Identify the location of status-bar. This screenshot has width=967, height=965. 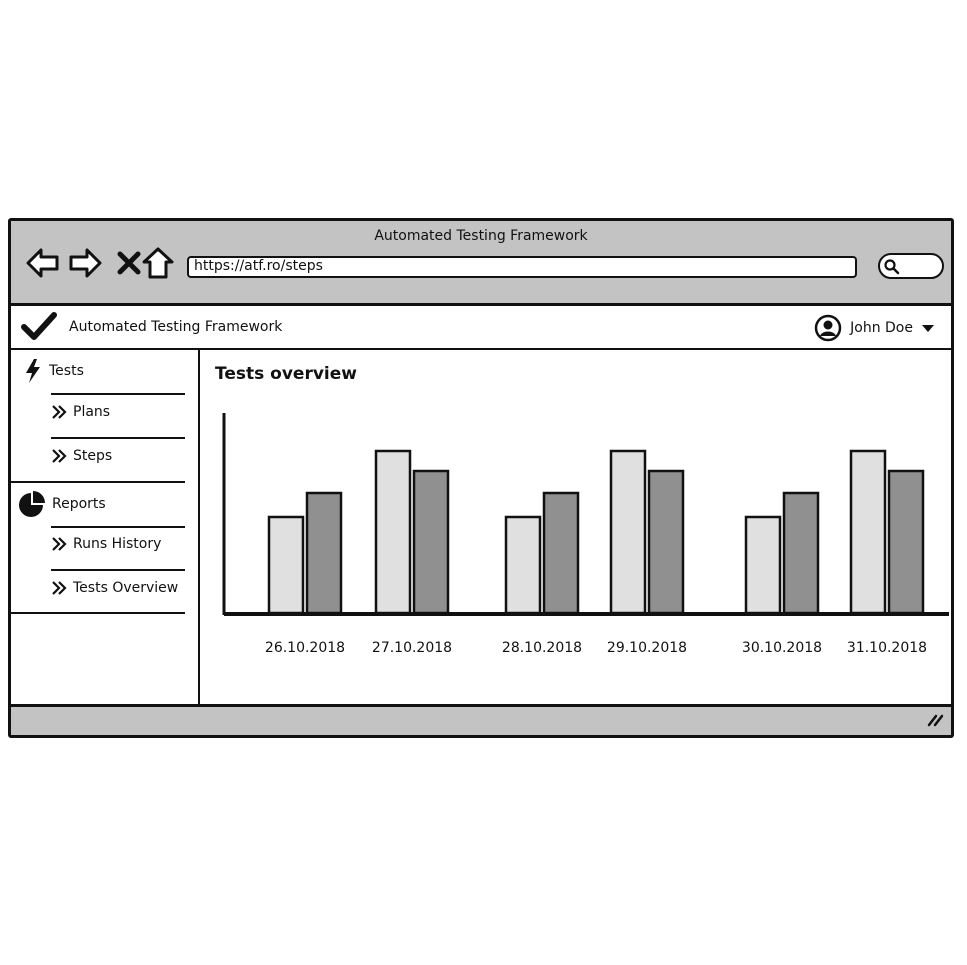
(481, 719).